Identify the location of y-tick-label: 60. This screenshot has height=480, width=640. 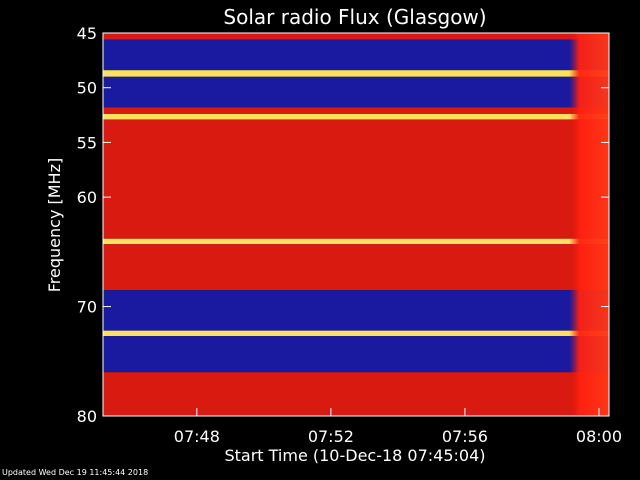
(87, 197).